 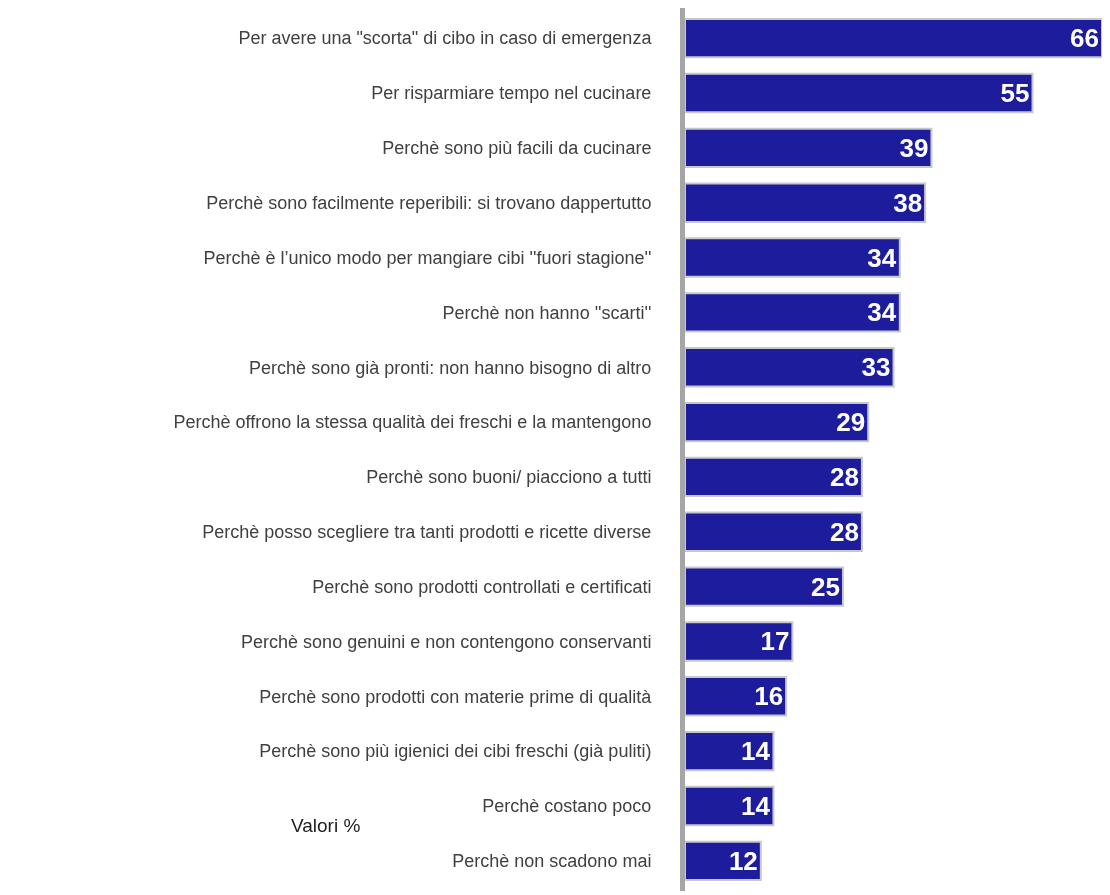 I want to click on y-tick-label: Perchè offrono la stessa qualità dei freschi e la mantengono, so click(x=412, y=422).